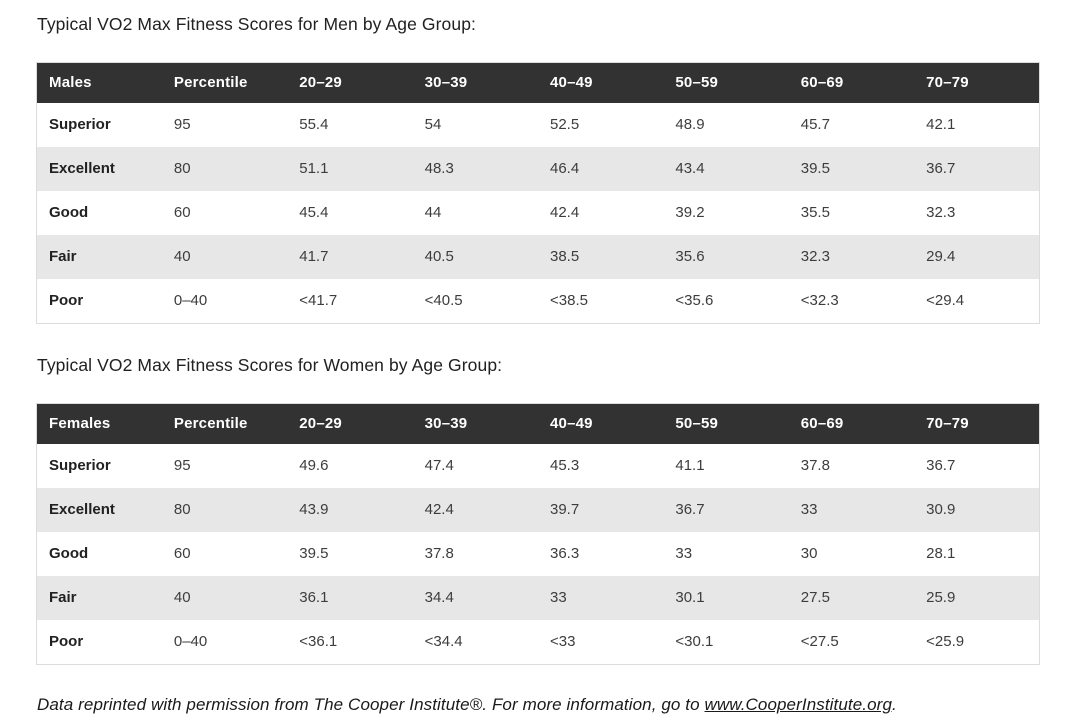  What do you see at coordinates (538, 125) in the screenshot?
I see `table-row: Superior 95 55.4 54 52.5 48.9 45.7 42.1` at bounding box center [538, 125].